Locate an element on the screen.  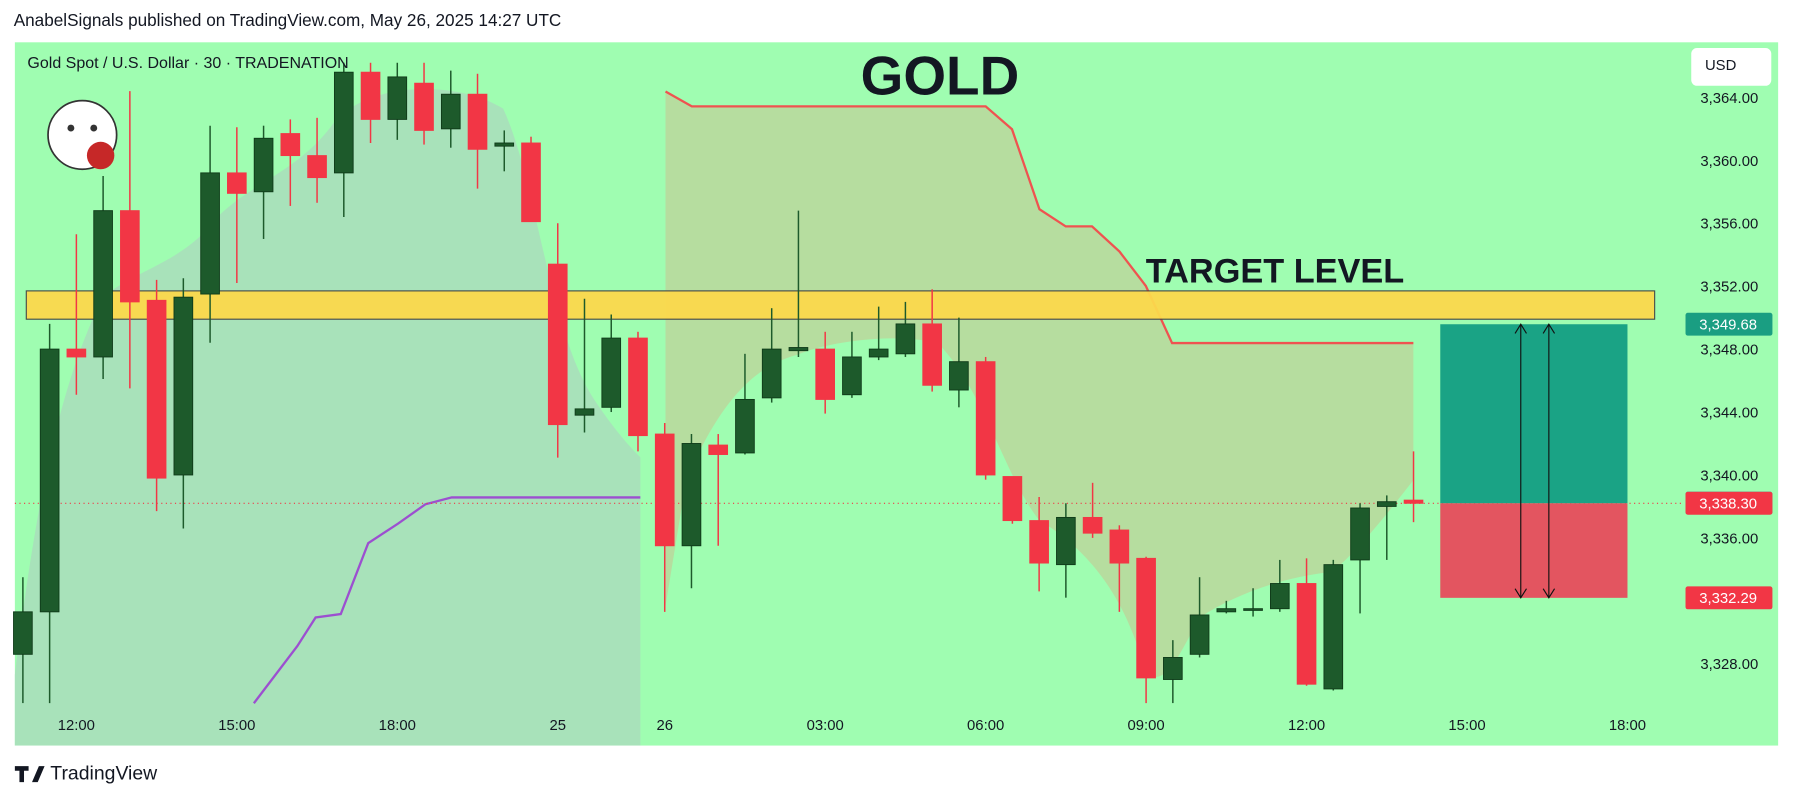
currency-box is located at coordinates (1731, 67).